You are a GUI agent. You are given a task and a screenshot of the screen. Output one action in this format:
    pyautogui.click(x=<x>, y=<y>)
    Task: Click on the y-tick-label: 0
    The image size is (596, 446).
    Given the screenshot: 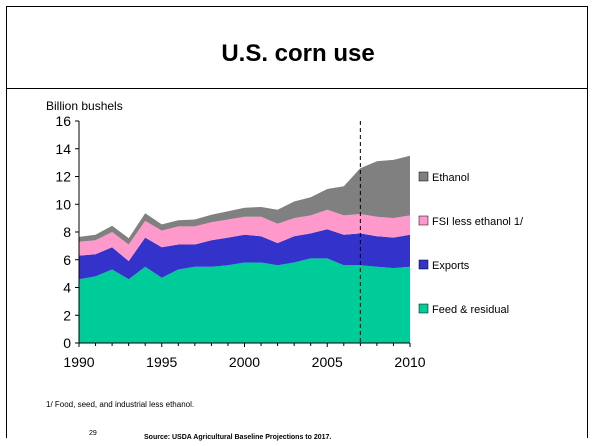 What is the action you would take?
    pyautogui.click(x=67, y=343)
    